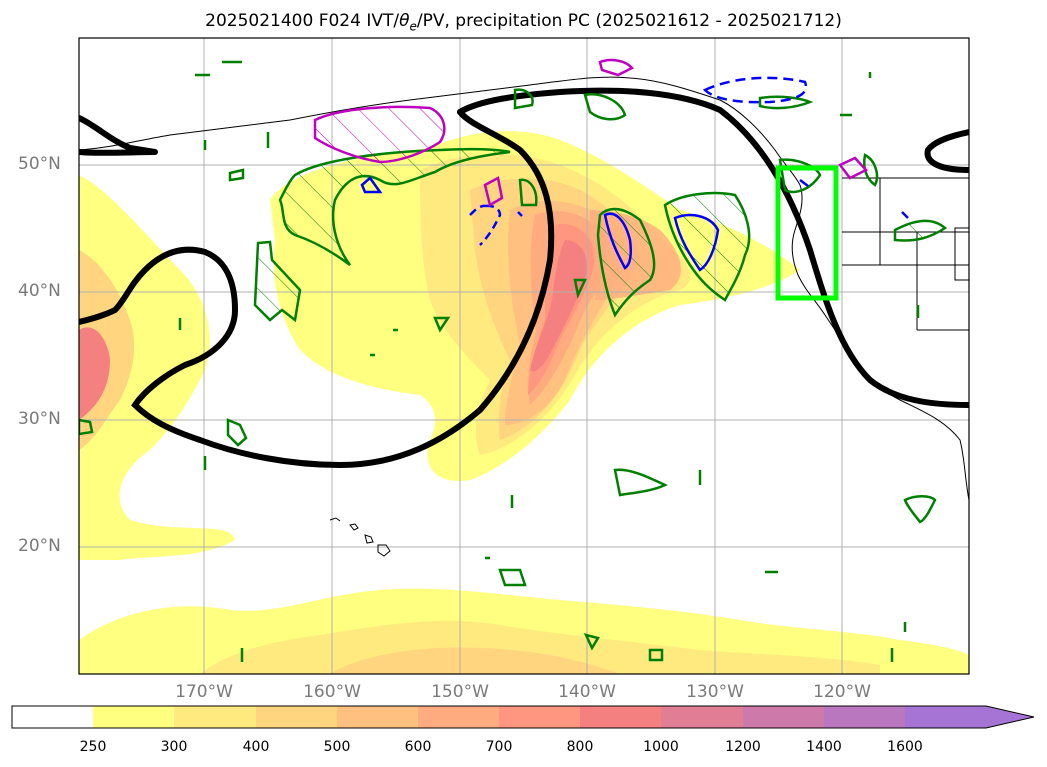 The width and height of the screenshot is (1047, 767). Describe the element at coordinates (379, 134) in the screenshot. I see `precip-magenta-large` at that location.